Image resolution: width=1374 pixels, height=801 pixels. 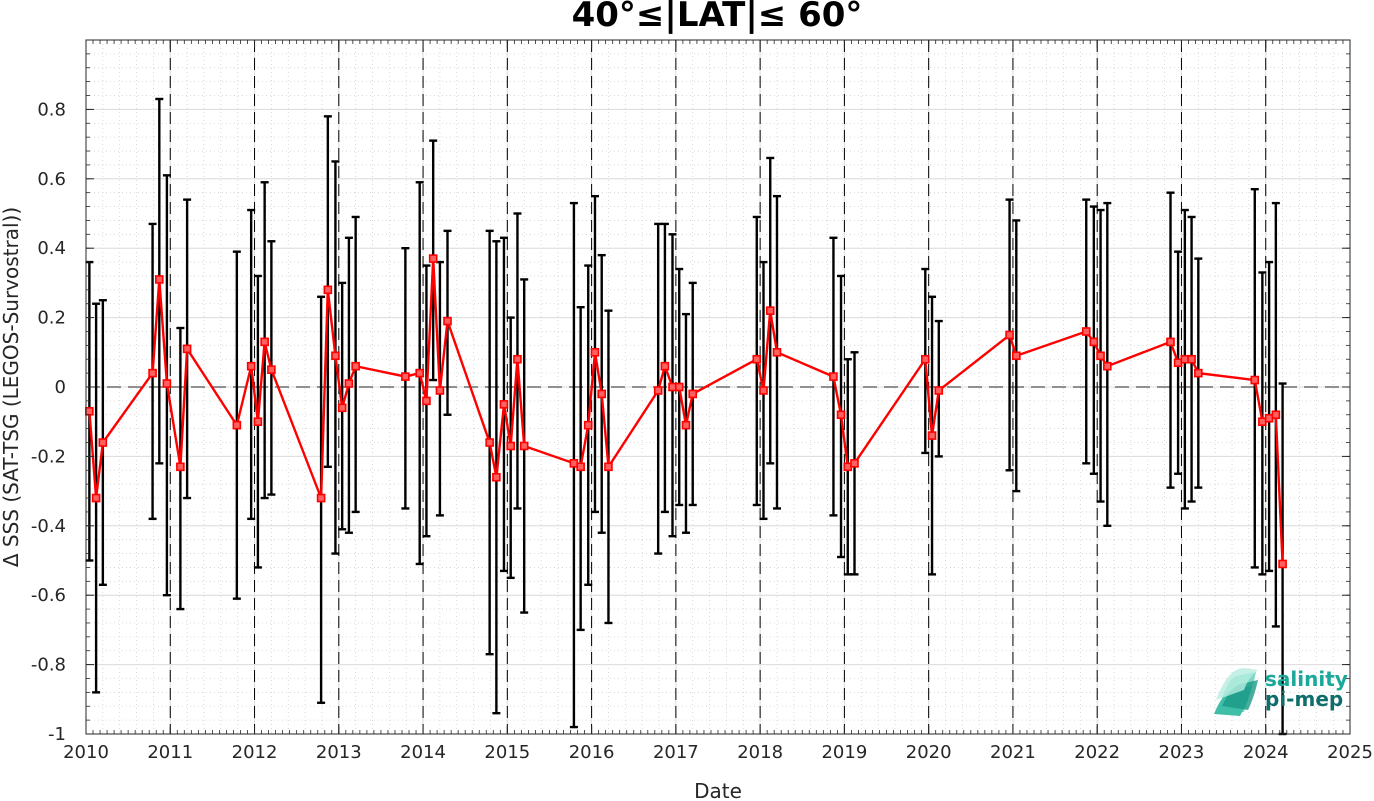 I want to click on x-tick-label: 2022, so click(x=1097, y=752).